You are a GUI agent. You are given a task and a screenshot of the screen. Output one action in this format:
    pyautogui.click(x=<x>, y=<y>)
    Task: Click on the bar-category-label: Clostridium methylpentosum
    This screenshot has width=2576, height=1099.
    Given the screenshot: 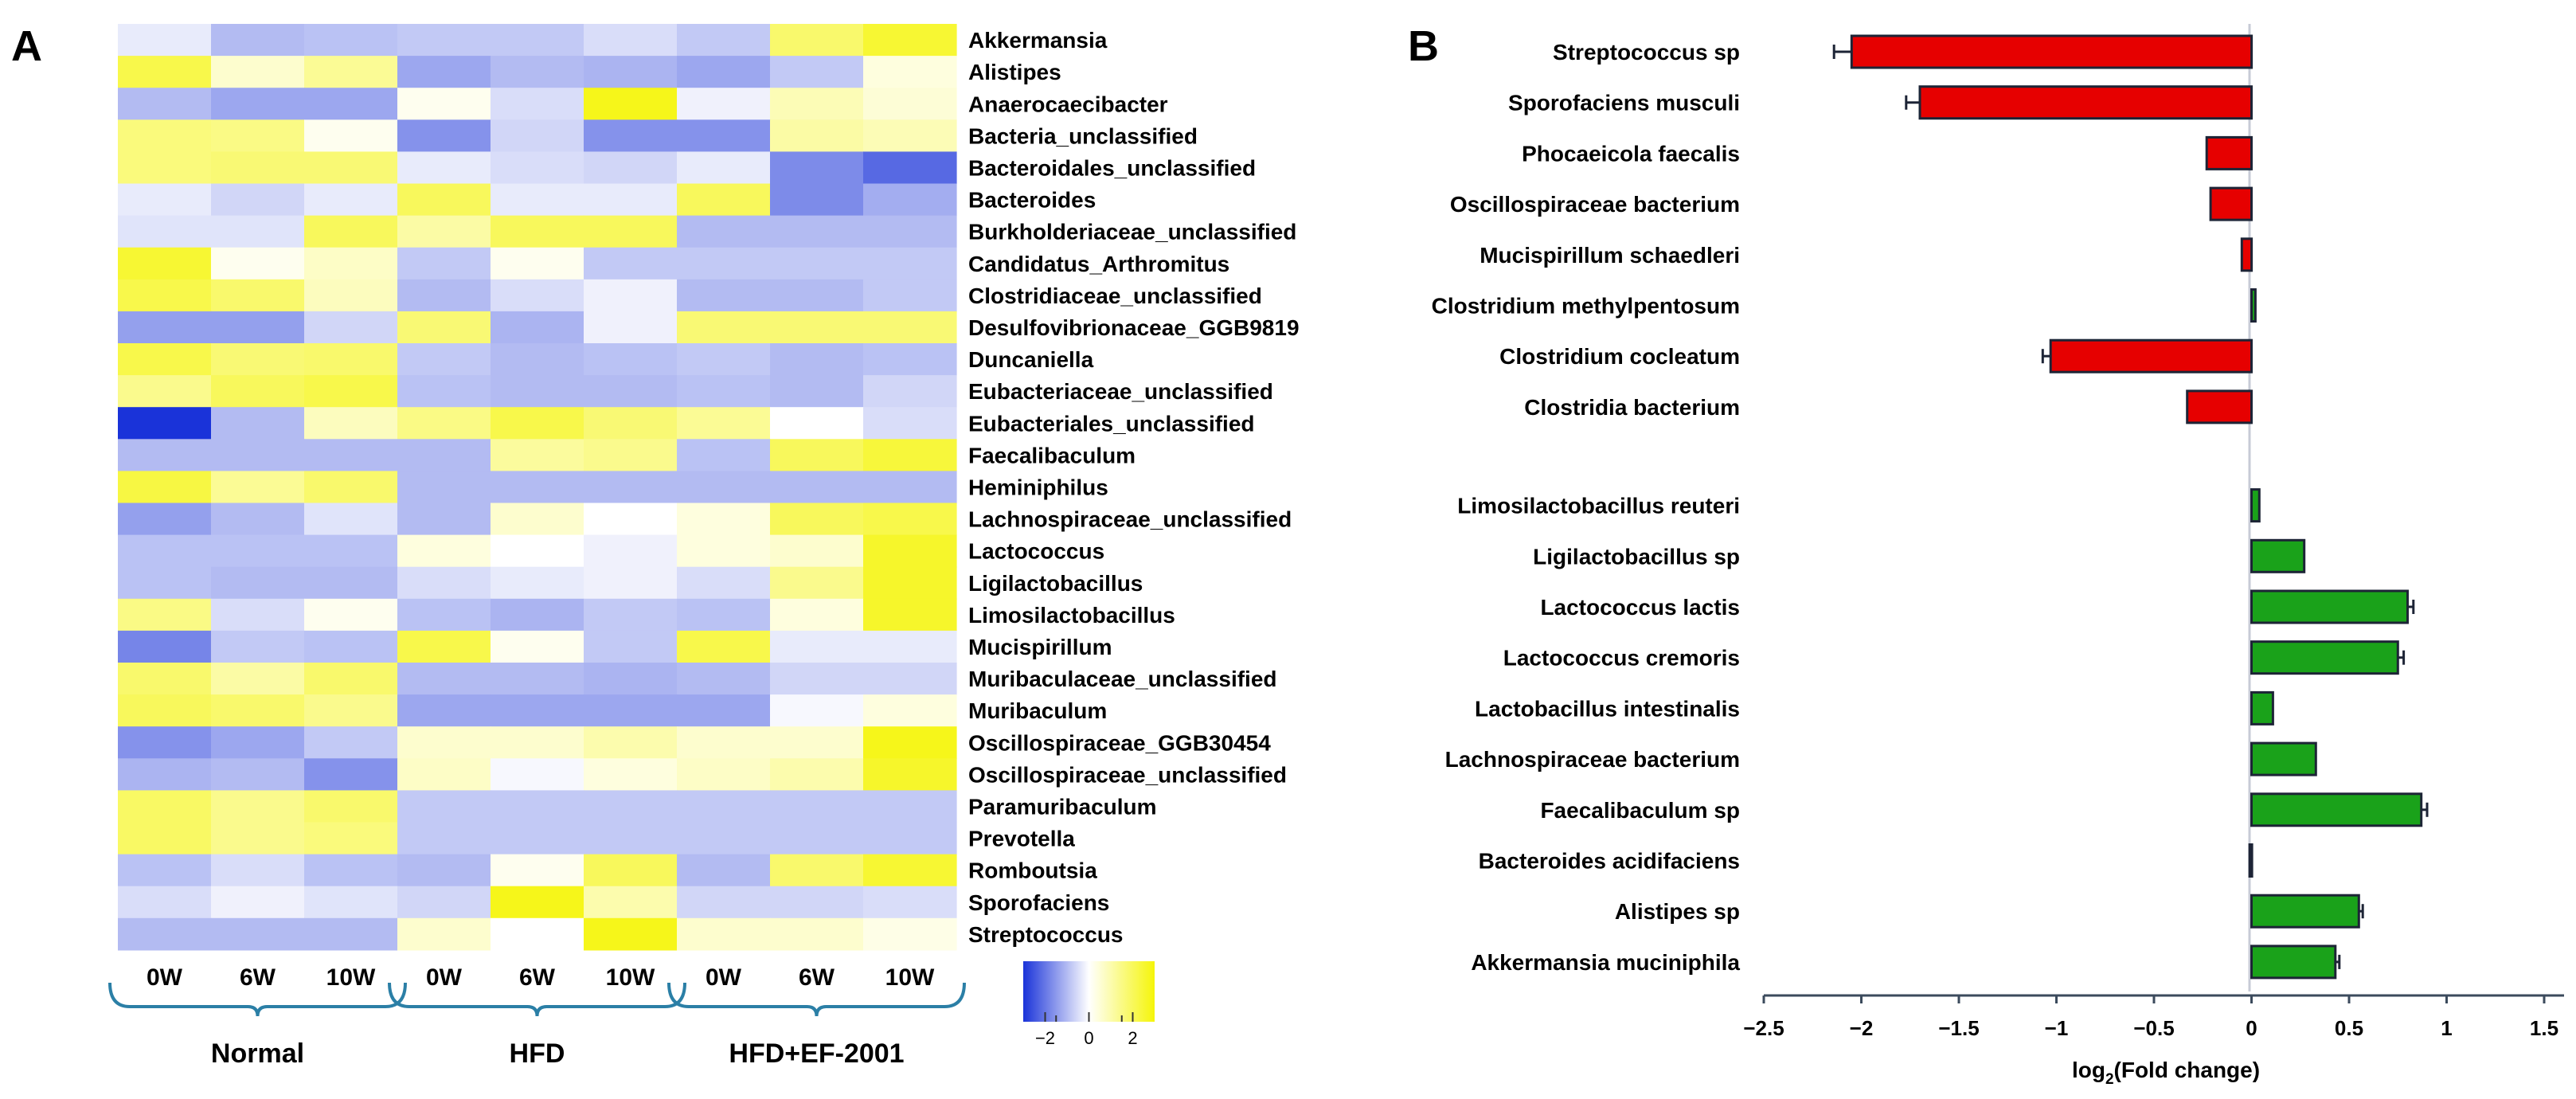 What is the action you would take?
    pyautogui.click(x=1586, y=306)
    